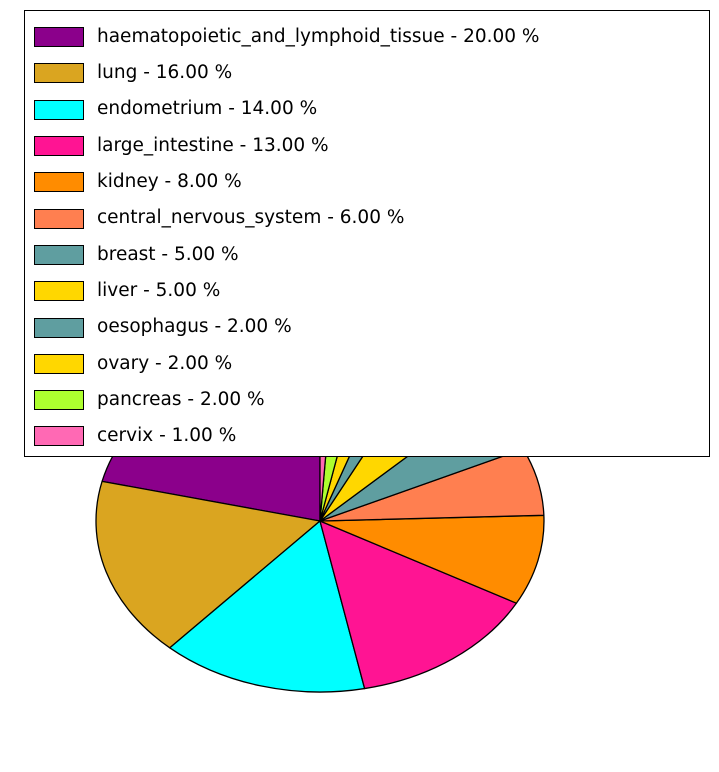 Image resolution: width=719 pixels, height=772 pixels. What do you see at coordinates (207, 109) in the screenshot?
I see `legend-label: endometrium - 14.00 %` at bounding box center [207, 109].